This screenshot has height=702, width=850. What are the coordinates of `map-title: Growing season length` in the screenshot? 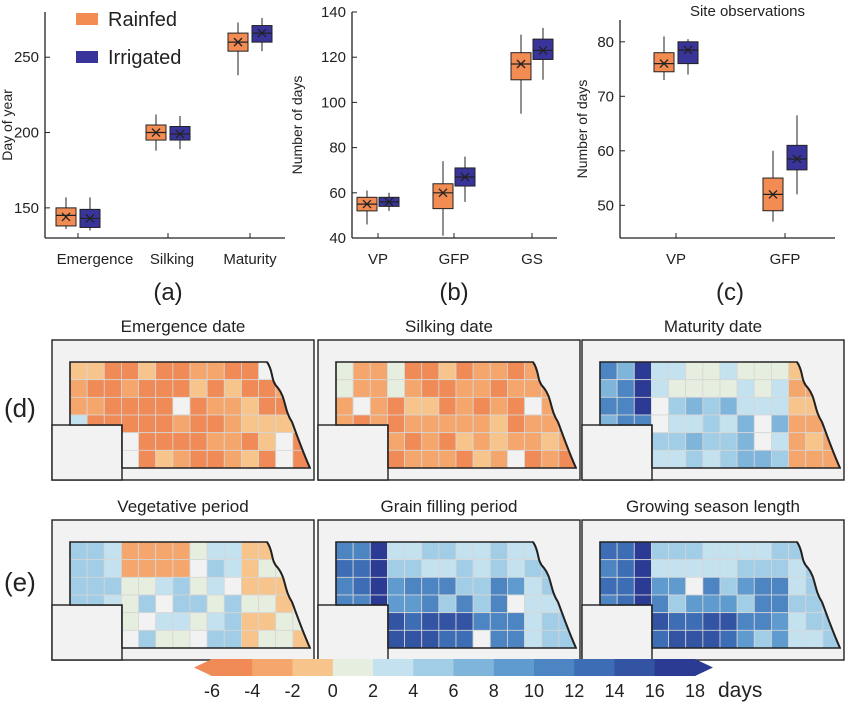 It's located at (713, 506).